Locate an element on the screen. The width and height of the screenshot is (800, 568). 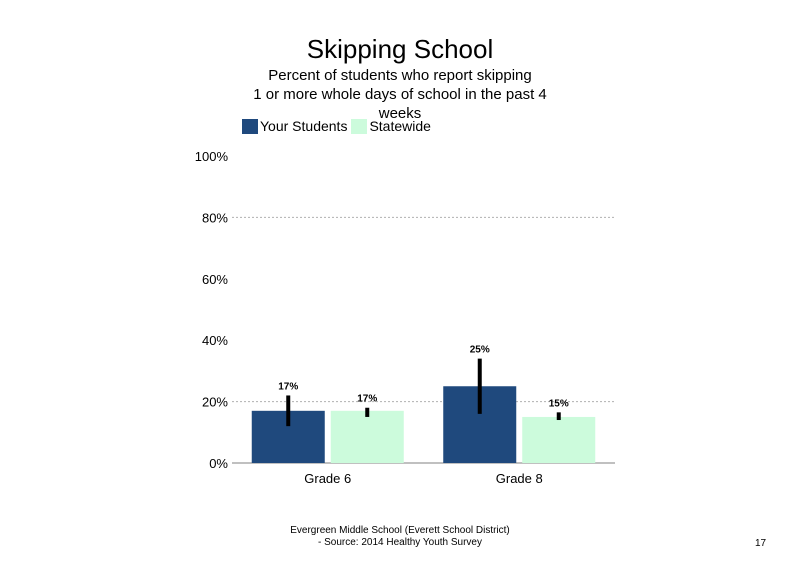
chart-title: Skipping School is located at coordinates (400, 49).